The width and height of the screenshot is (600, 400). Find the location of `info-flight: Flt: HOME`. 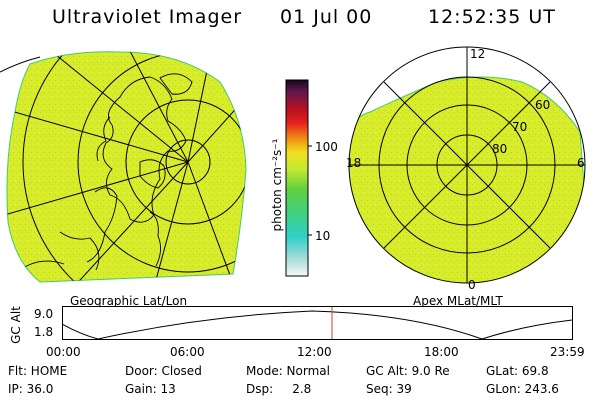

info-flight: Flt: HOME is located at coordinates (38, 371).